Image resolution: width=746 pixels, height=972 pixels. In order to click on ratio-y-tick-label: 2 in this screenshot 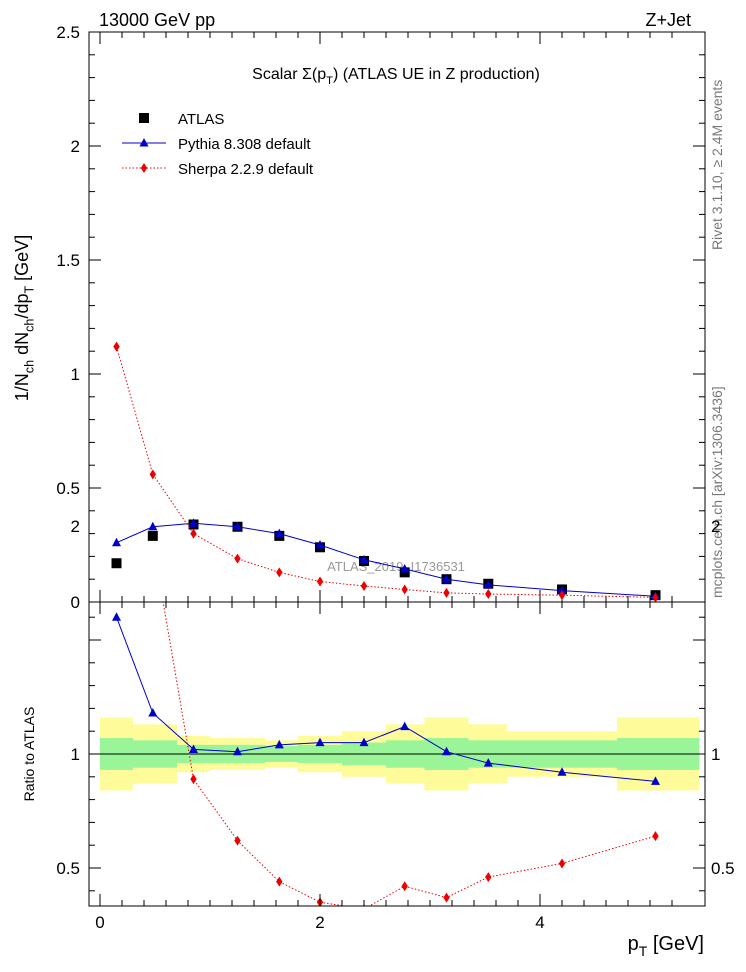, I will do `click(75, 526)`.